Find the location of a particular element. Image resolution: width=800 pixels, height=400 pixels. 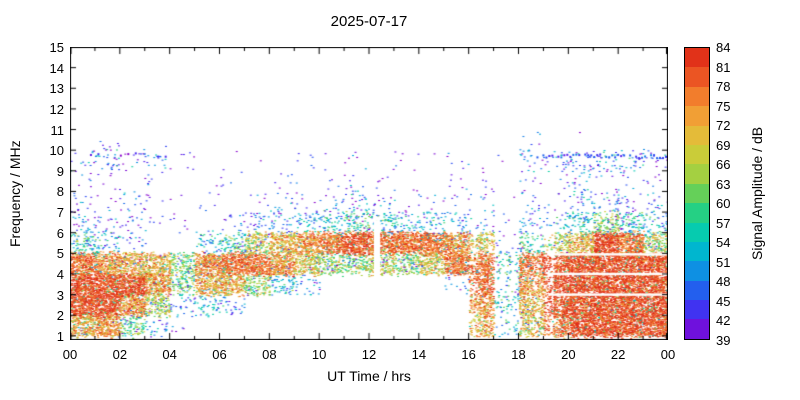

x-tick-label: 04 is located at coordinates (169, 354).